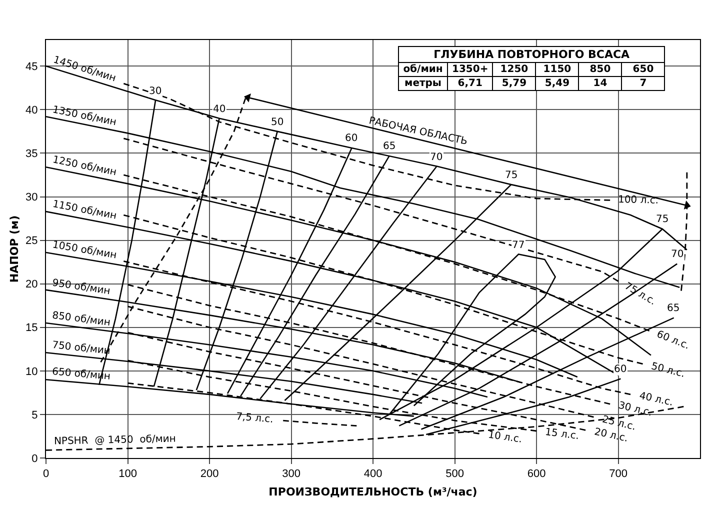 The width and height of the screenshot is (720, 506). Describe the element at coordinates (455, 474) in the screenshot. I see `x-tick-label: 500` at that location.